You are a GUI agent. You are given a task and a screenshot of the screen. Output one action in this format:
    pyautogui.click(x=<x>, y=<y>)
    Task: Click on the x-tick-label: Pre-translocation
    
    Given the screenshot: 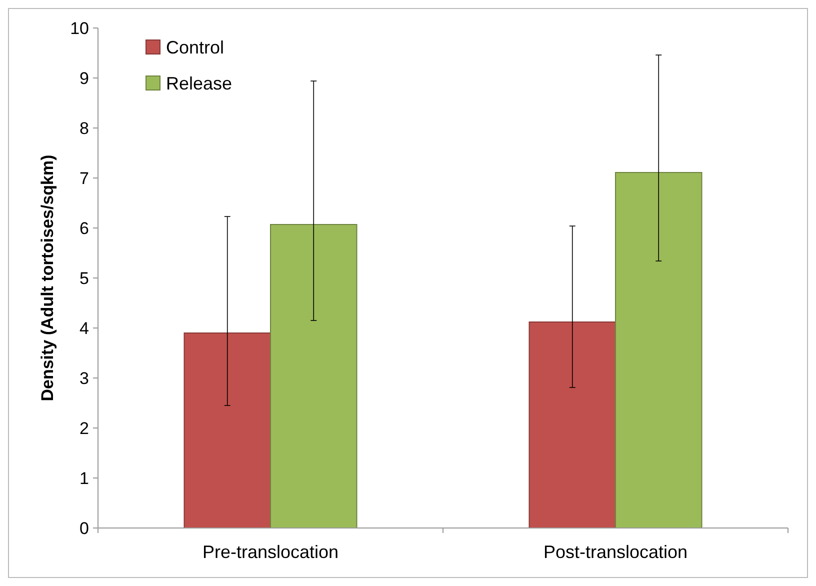 What is the action you would take?
    pyautogui.click(x=270, y=552)
    